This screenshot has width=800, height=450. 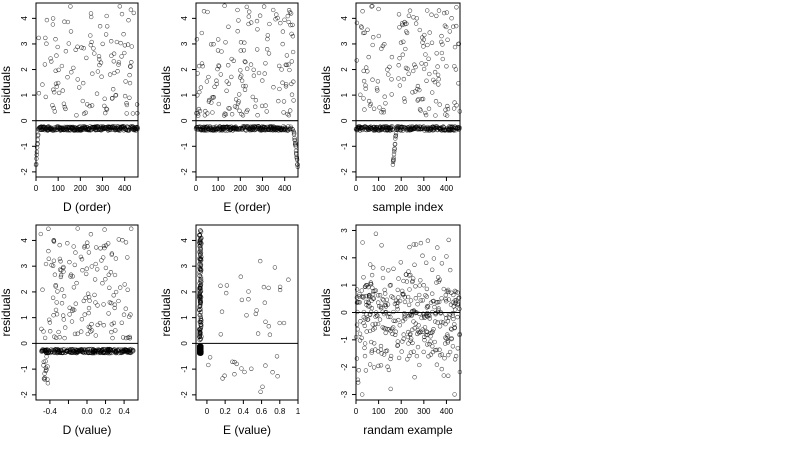 What do you see at coordinates (69, 330) in the screenshot?
I see `scatter-panel: -0.4 0.0 0.2 0.4 -2 -1 0 1 2 3 4 D (value) residuals` at bounding box center [69, 330].